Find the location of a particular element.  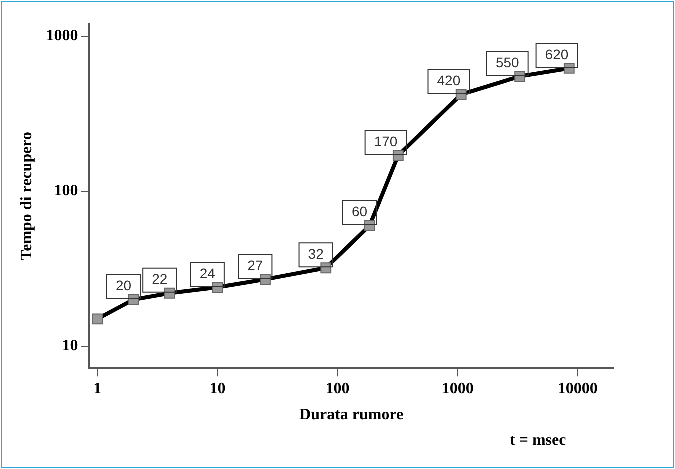

x-tick-label: 10000 is located at coordinates (578, 389).